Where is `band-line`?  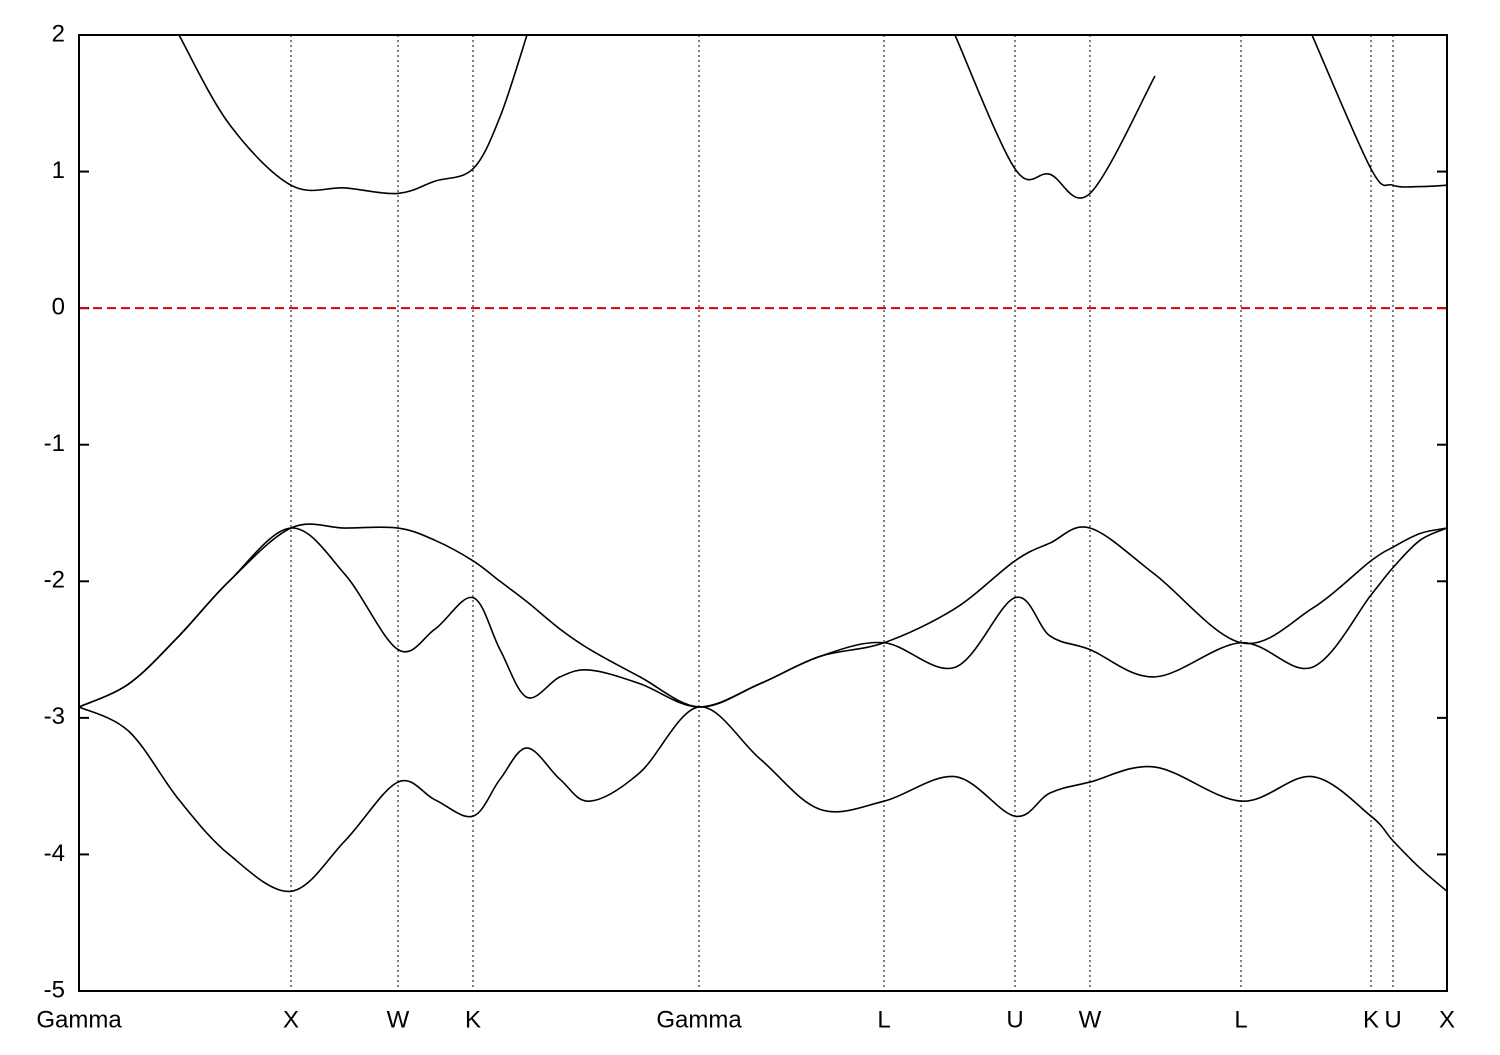
band-line is located at coordinates (812, 117).